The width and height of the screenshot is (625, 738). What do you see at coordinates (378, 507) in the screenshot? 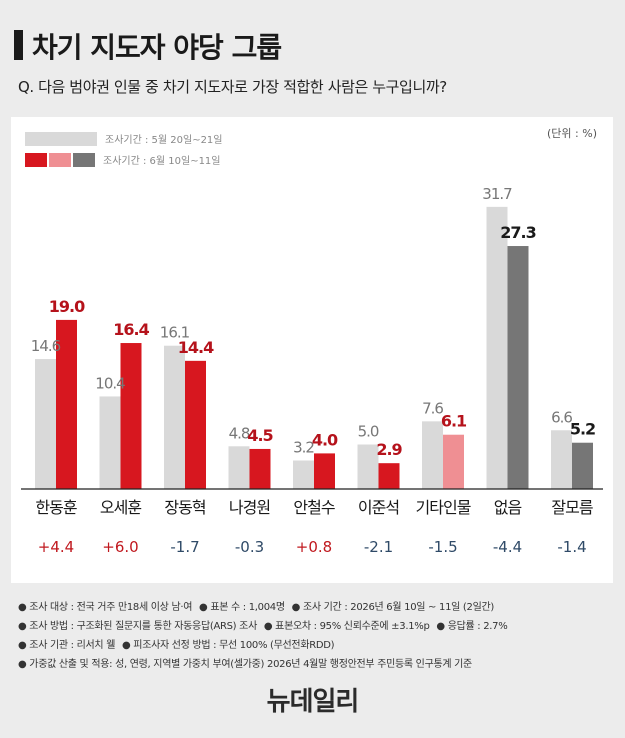
I see `category-label: 이준석` at bounding box center [378, 507].